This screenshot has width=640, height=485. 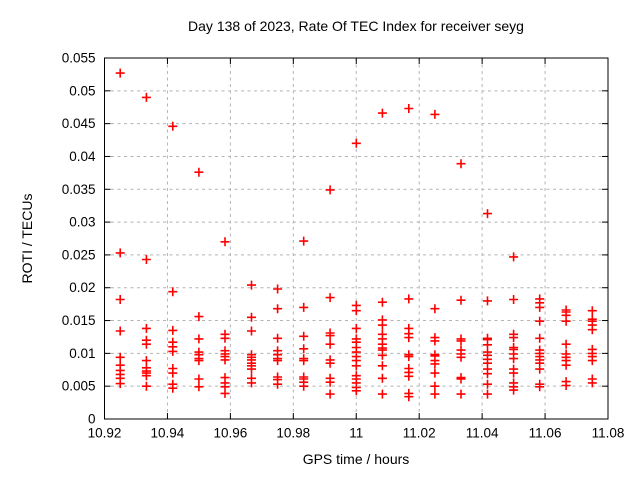 I want to click on x-tick-label: 11.08, so click(x=608, y=433).